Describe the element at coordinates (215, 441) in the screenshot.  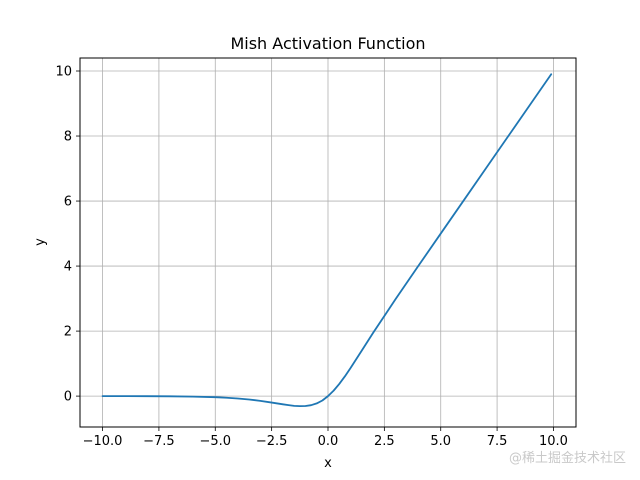
I see `x-tick-label: −5.0` at that location.